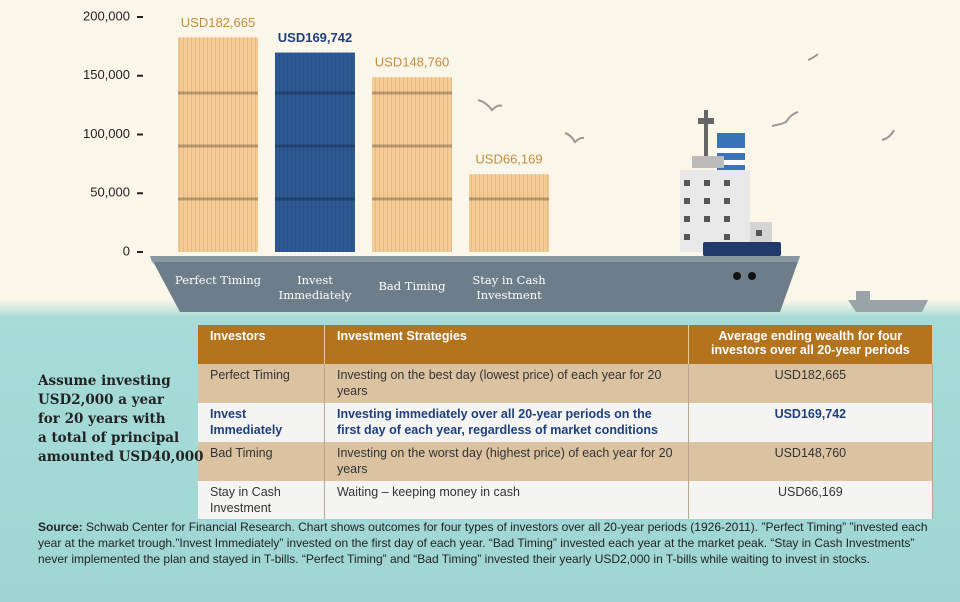 The width and height of the screenshot is (960, 602). What do you see at coordinates (261, 344) in the screenshot?
I see `header-cell: Investors` at bounding box center [261, 344].